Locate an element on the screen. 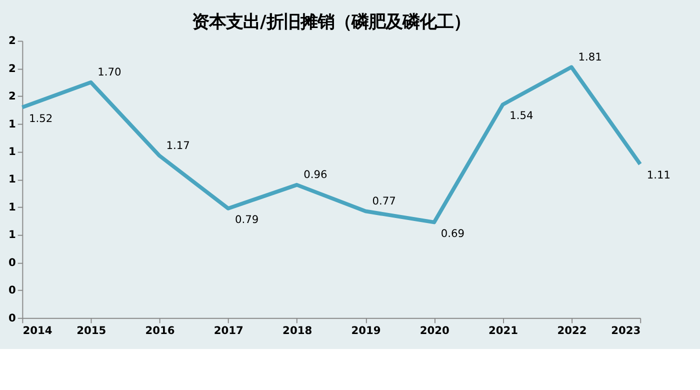 This screenshot has height=390, width=700. x-tick-label: 2023 is located at coordinates (626, 330).